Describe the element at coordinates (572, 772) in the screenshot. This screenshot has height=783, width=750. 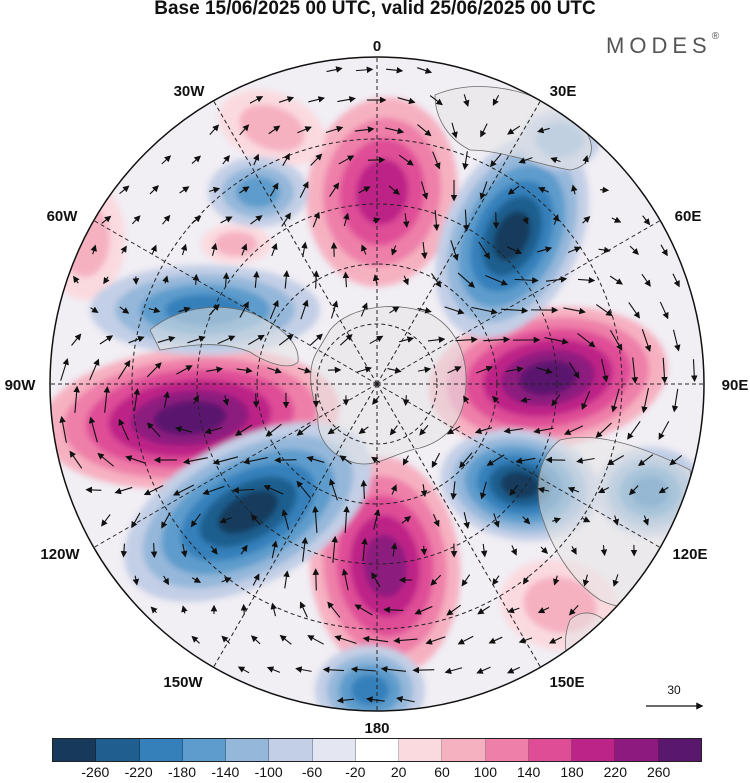
I see `colorbar-tick-label: 180` at that location.